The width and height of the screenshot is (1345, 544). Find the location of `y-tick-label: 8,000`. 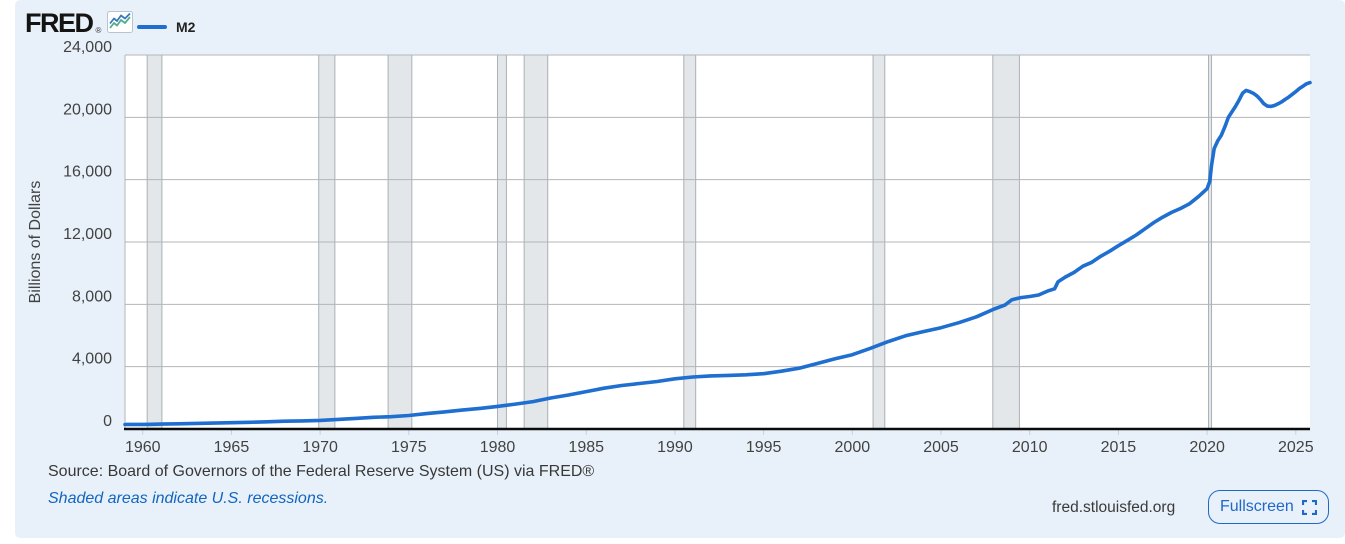

y-tick-label: 8,000 is located at coordinates (92, 296).